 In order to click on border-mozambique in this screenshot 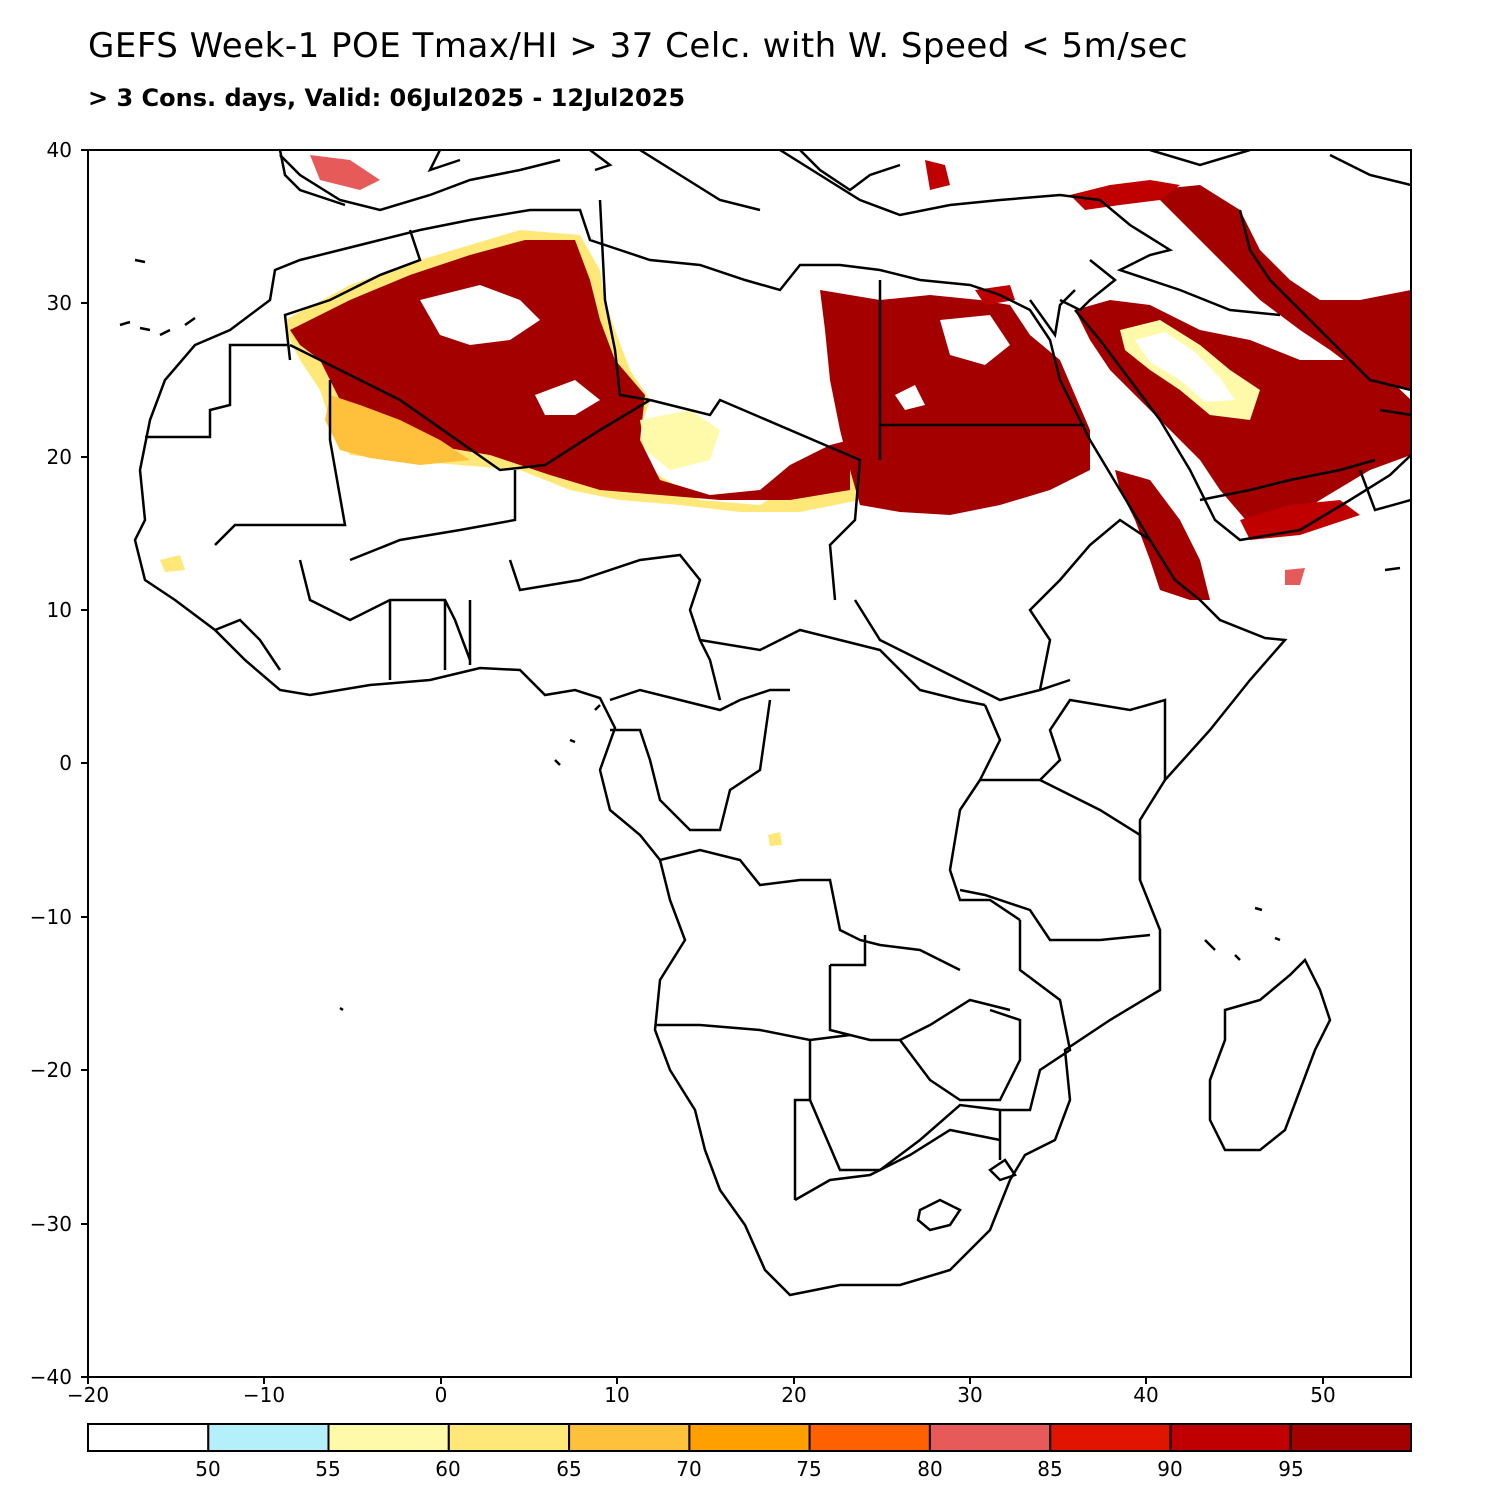, I will do `click(1035, 1040)`.